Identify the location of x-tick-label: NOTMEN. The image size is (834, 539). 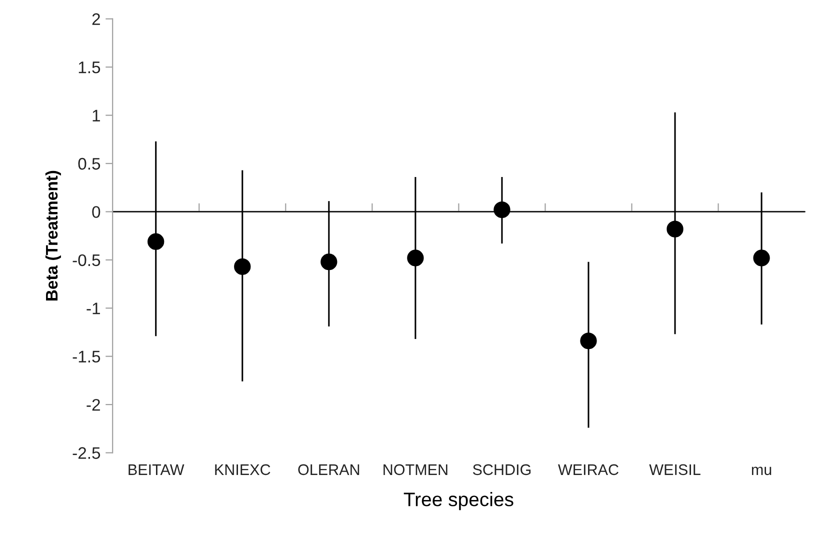
(416, 470).